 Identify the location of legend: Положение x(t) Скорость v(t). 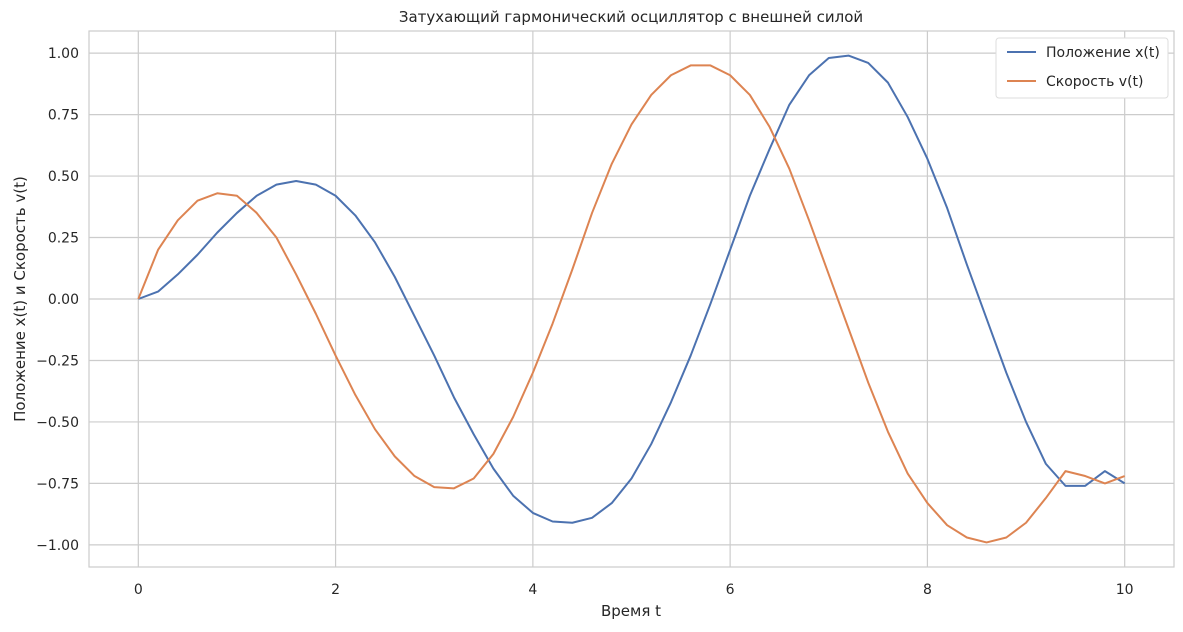
(1082, 68).